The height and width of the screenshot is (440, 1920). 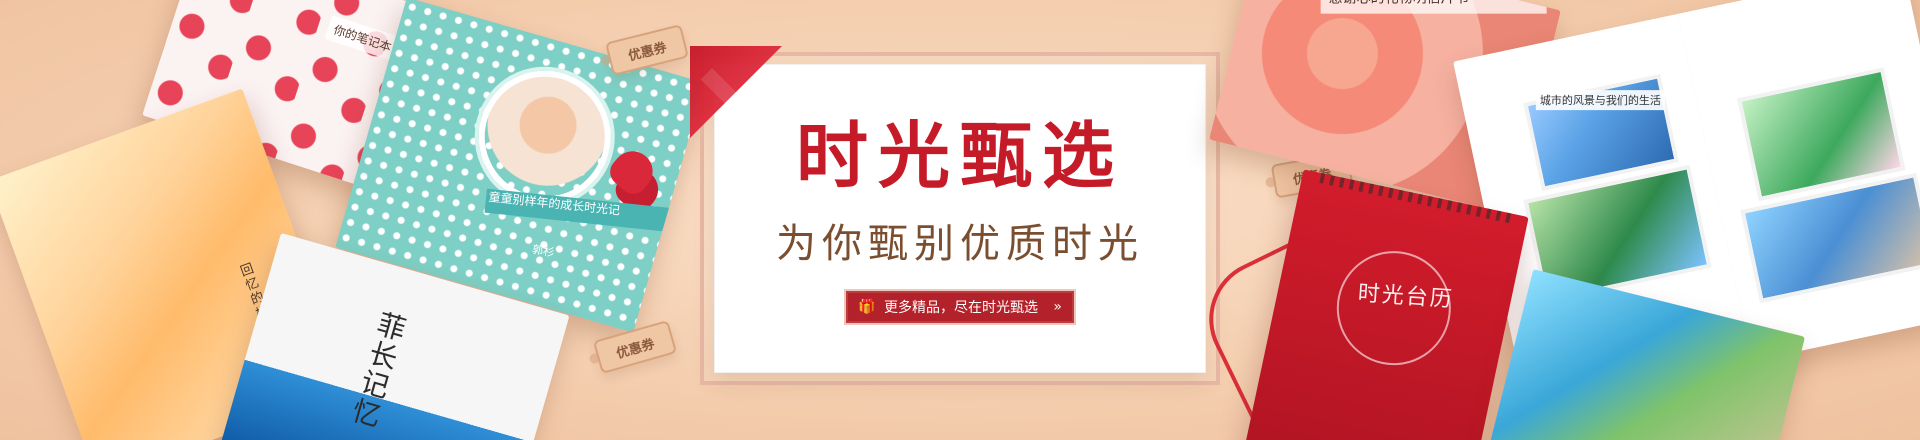 I want to click on more-picks-button: 🎁 更多精品，尽在时光甄选 », so click(x=960, y=307).